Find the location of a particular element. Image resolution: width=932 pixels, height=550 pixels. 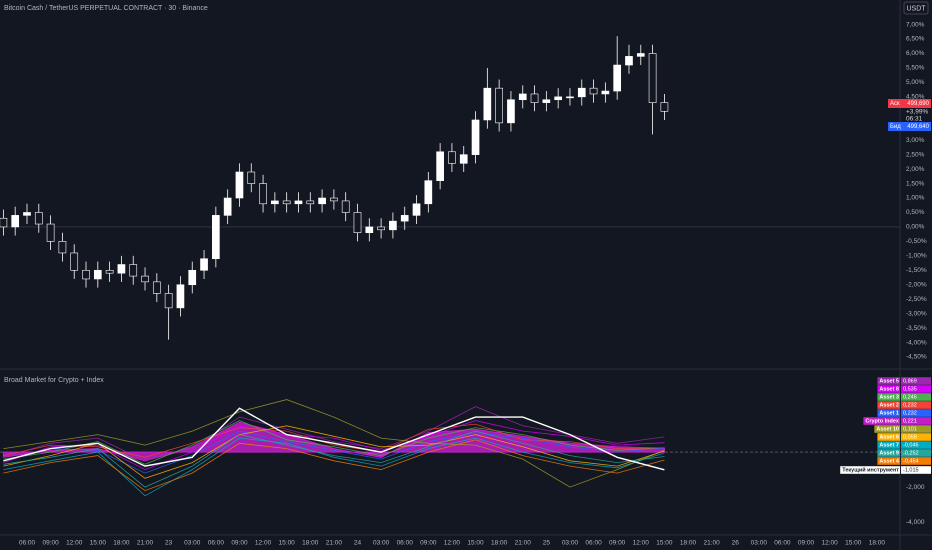

indicator-title: Broad Market for Crypto + Index is located at coordinates (54, 380).